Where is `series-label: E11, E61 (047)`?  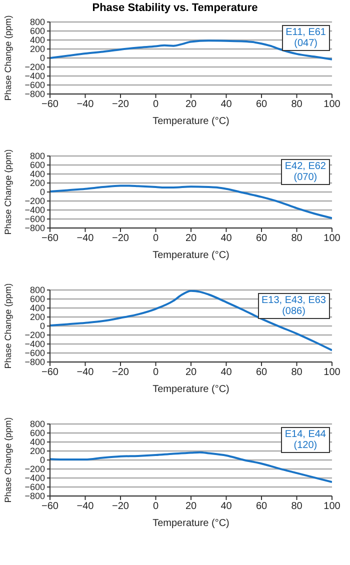 series-label: E11, E61 (047) is located at coordinates (306, 38).